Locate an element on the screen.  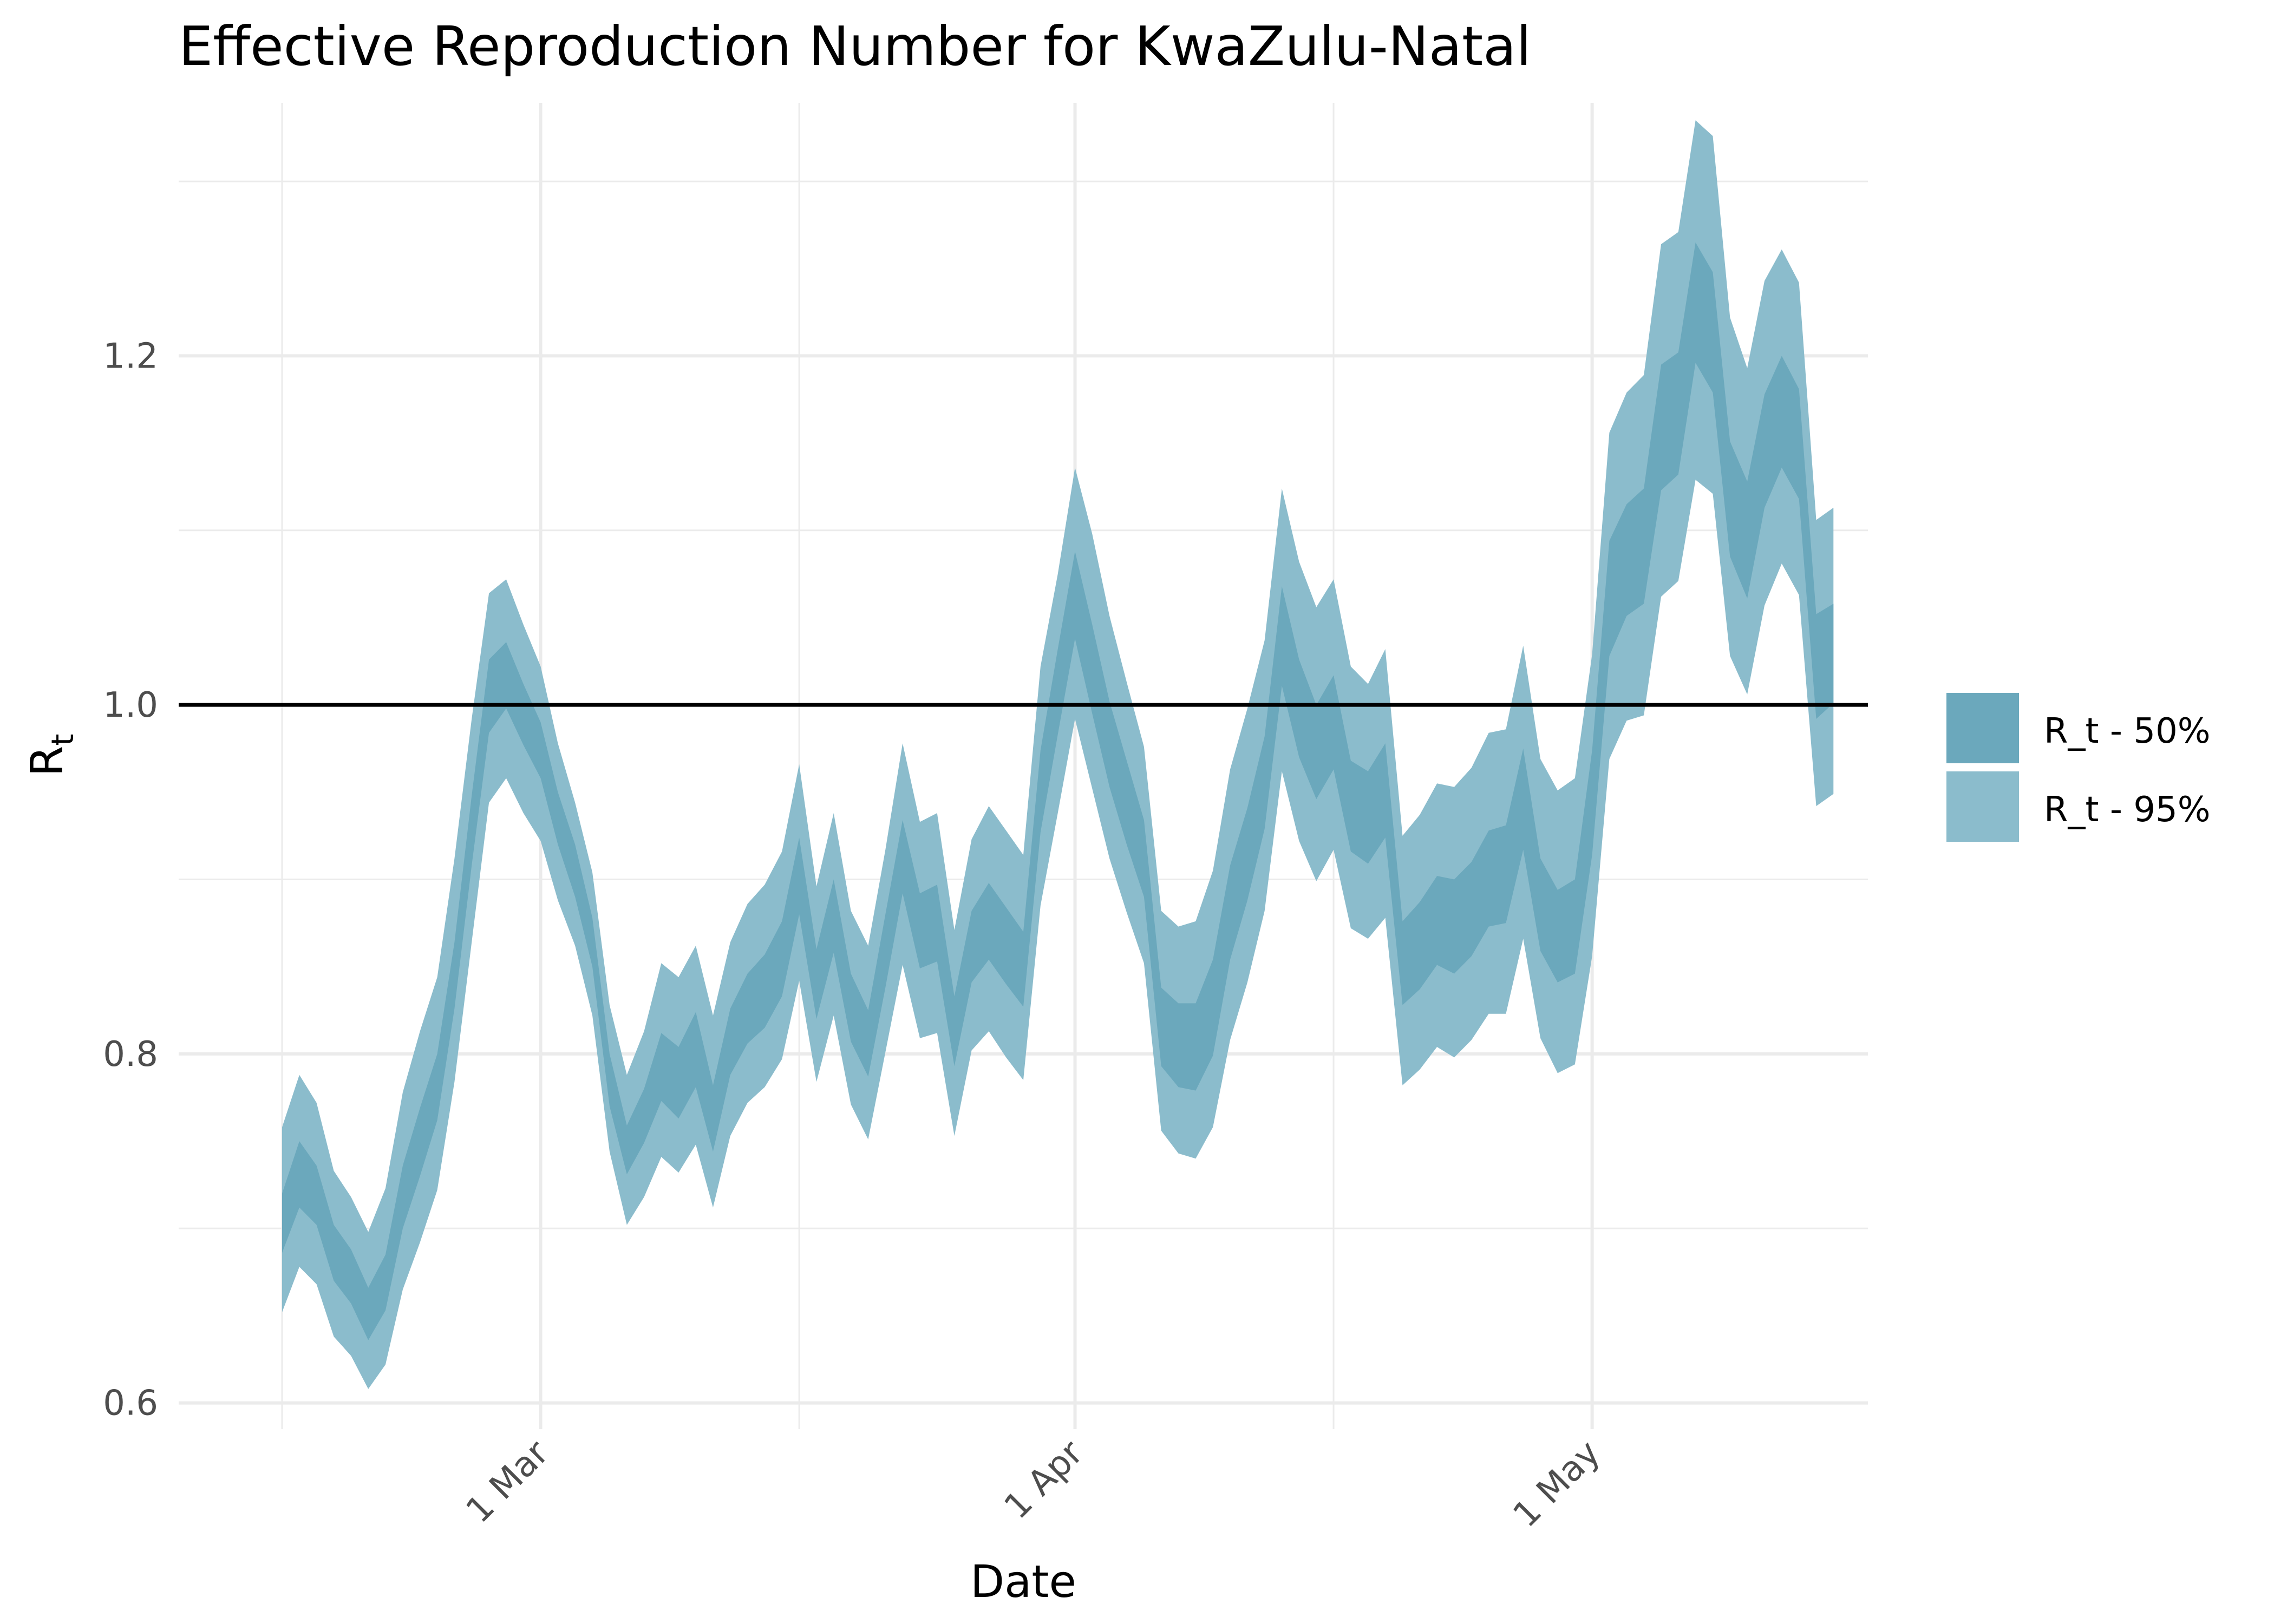
y-axis-tick-labels: 0.6 0.8 1.0 1.2 is located at coordinates (131, 879).